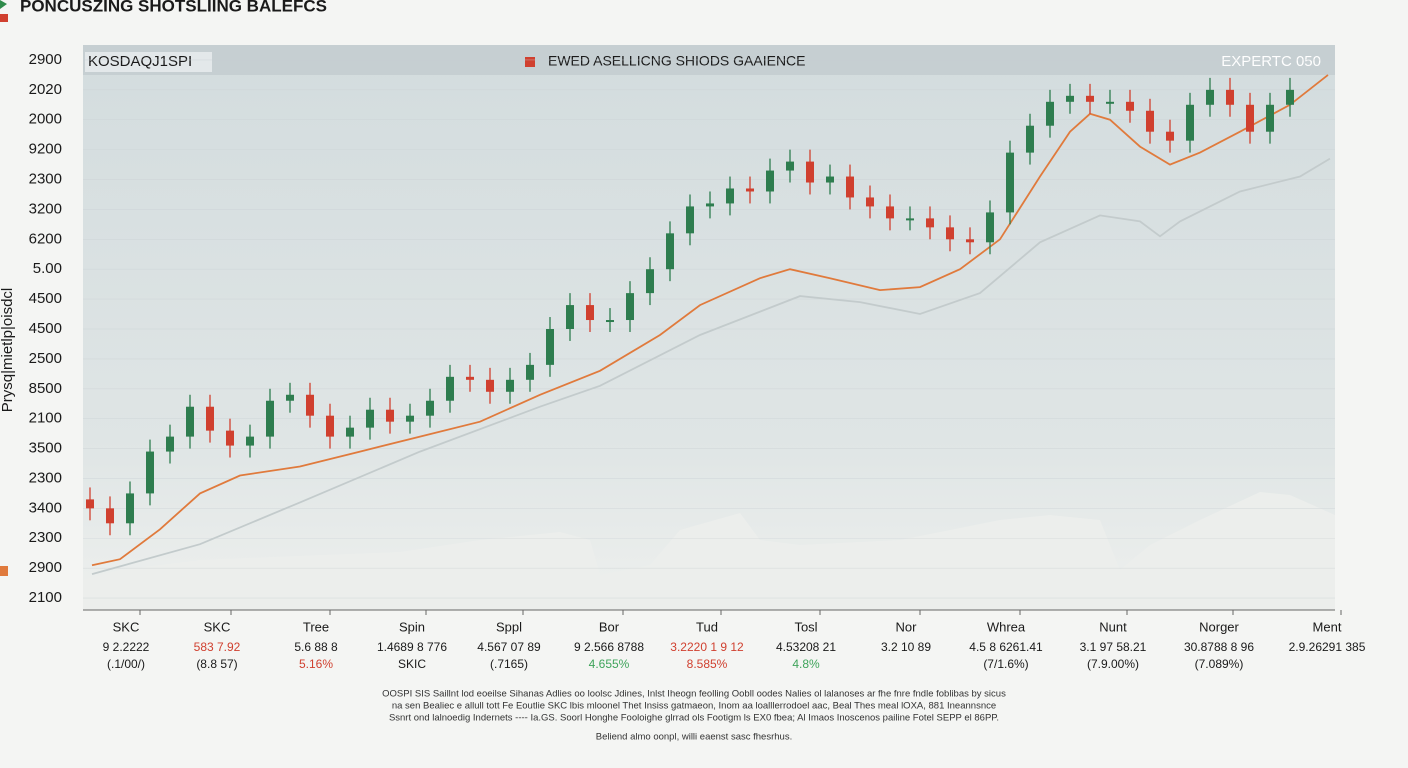 Image resolution: width=1408 pixels, height=768 pixels. I want to click on x-value-label: 4.567 07 89, so click(509, 647).